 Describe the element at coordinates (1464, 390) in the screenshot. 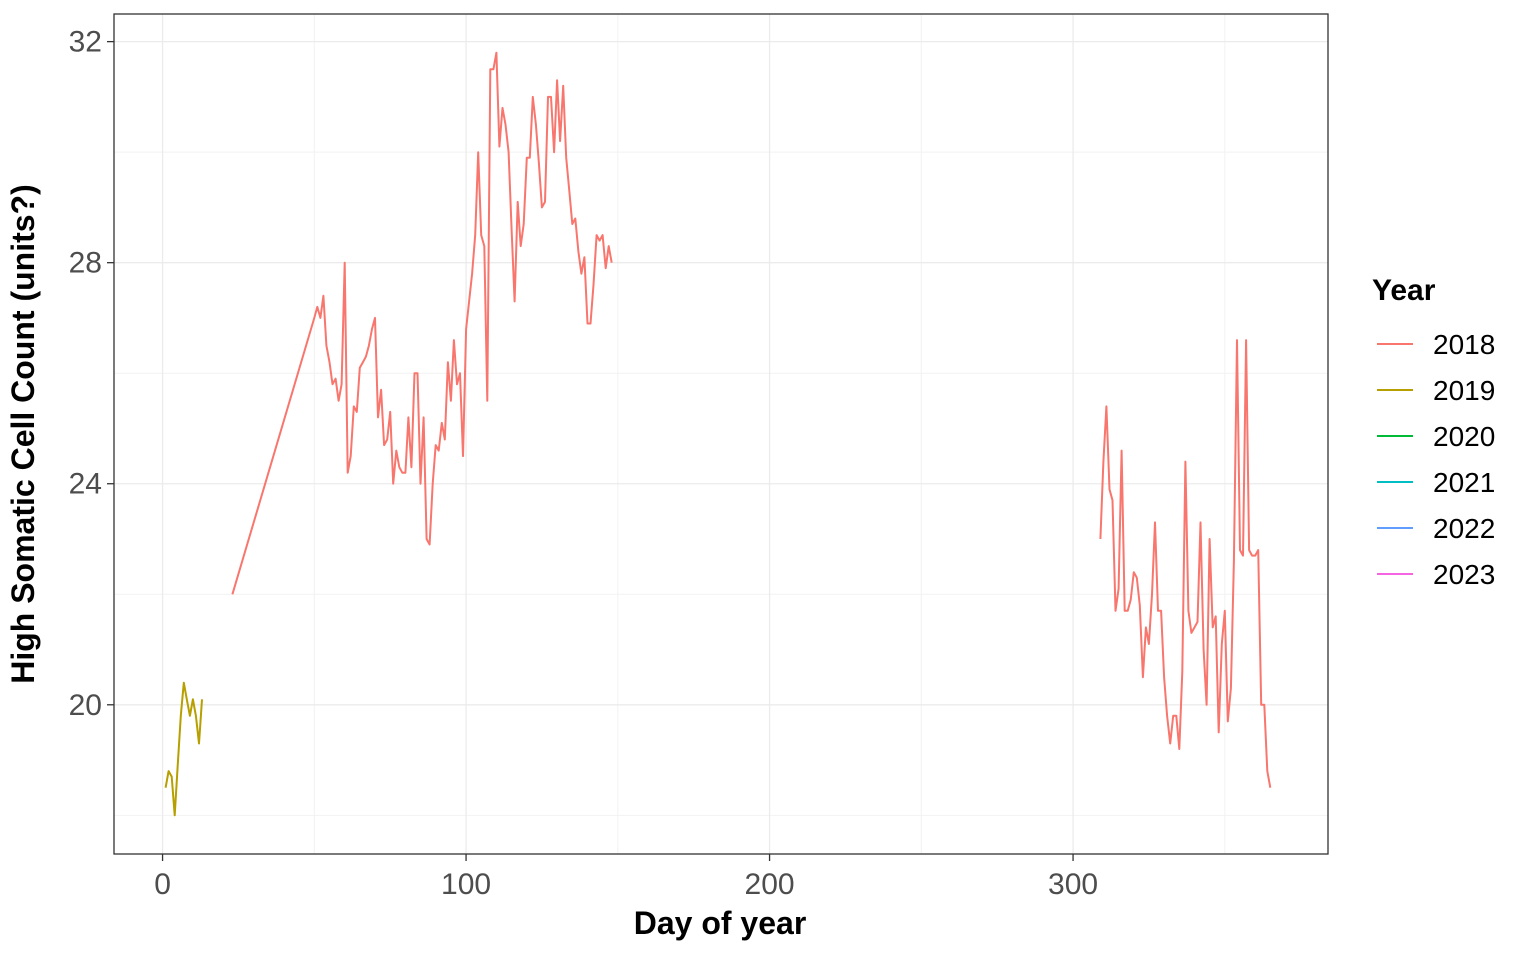

I see `legend-label-2019: 2019` at that location.